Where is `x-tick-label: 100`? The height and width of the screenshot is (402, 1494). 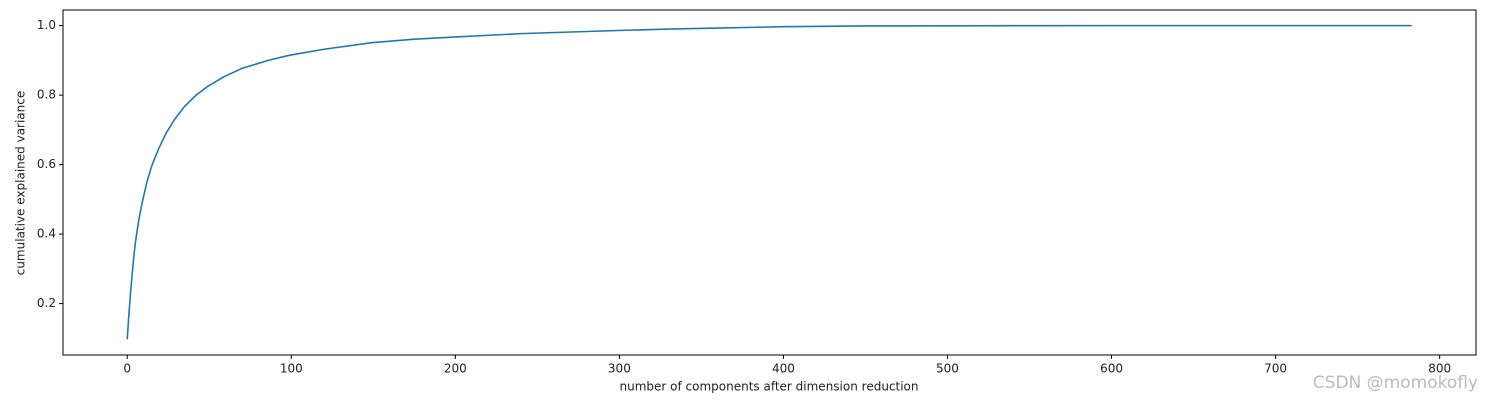 x-tick-label: 100 is located at coordinates (291, 369).